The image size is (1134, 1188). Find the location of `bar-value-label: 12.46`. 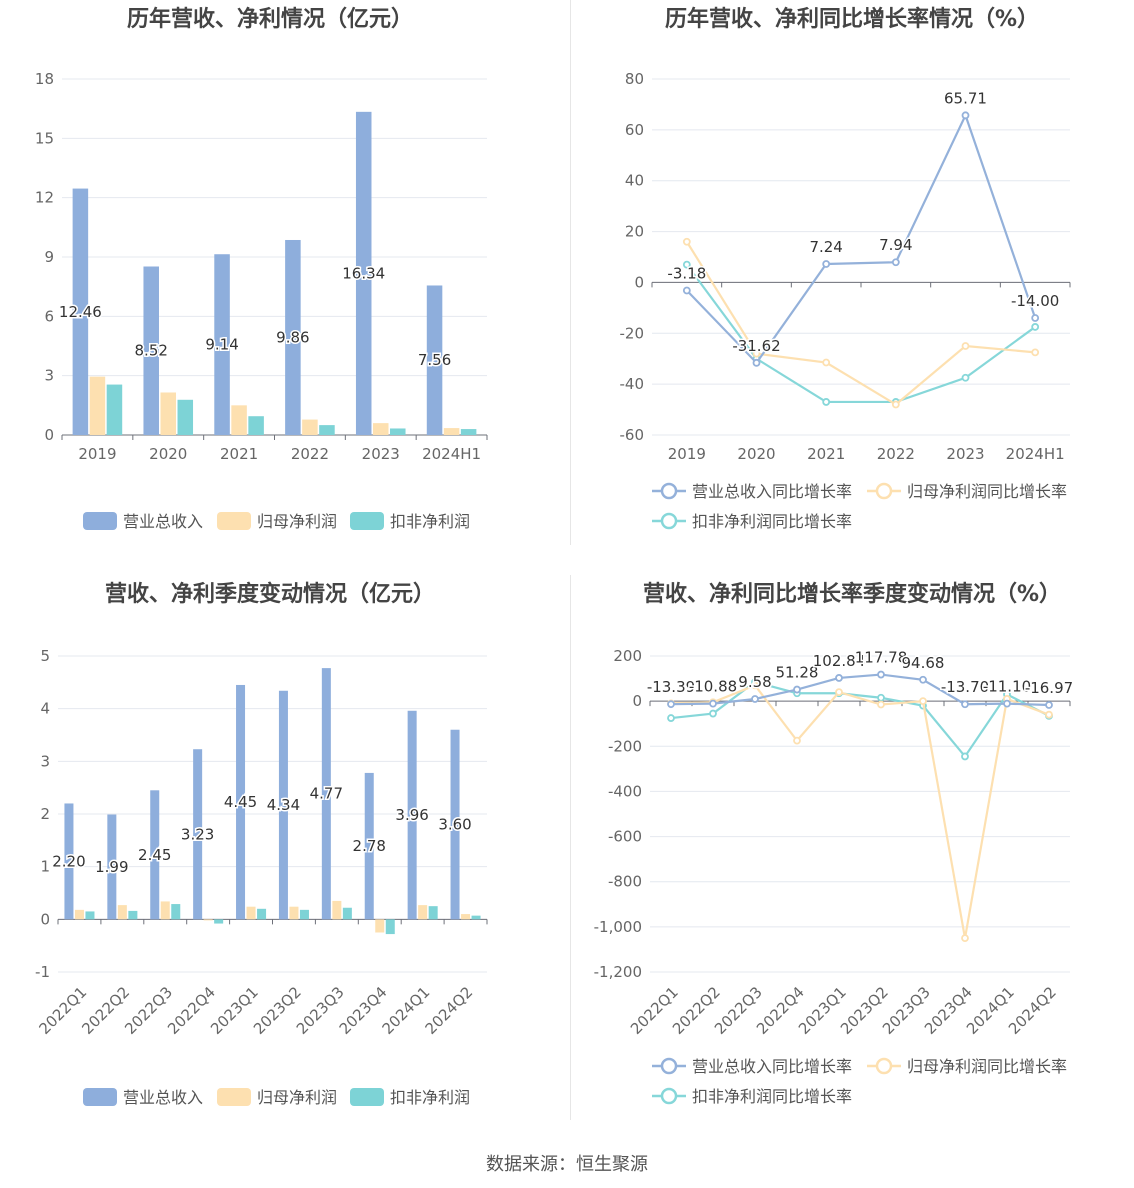

bar-value-label: 12.46 is located at coordinates (80, 312).